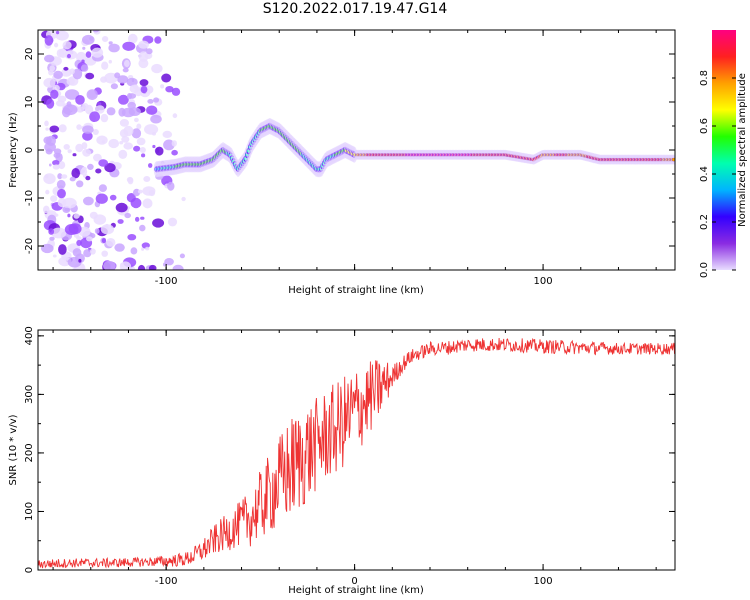  What do you see at coordinates (29, 394) in the screenshot?
I see `y-tick-label: 300` at bounding box center [29, 394].